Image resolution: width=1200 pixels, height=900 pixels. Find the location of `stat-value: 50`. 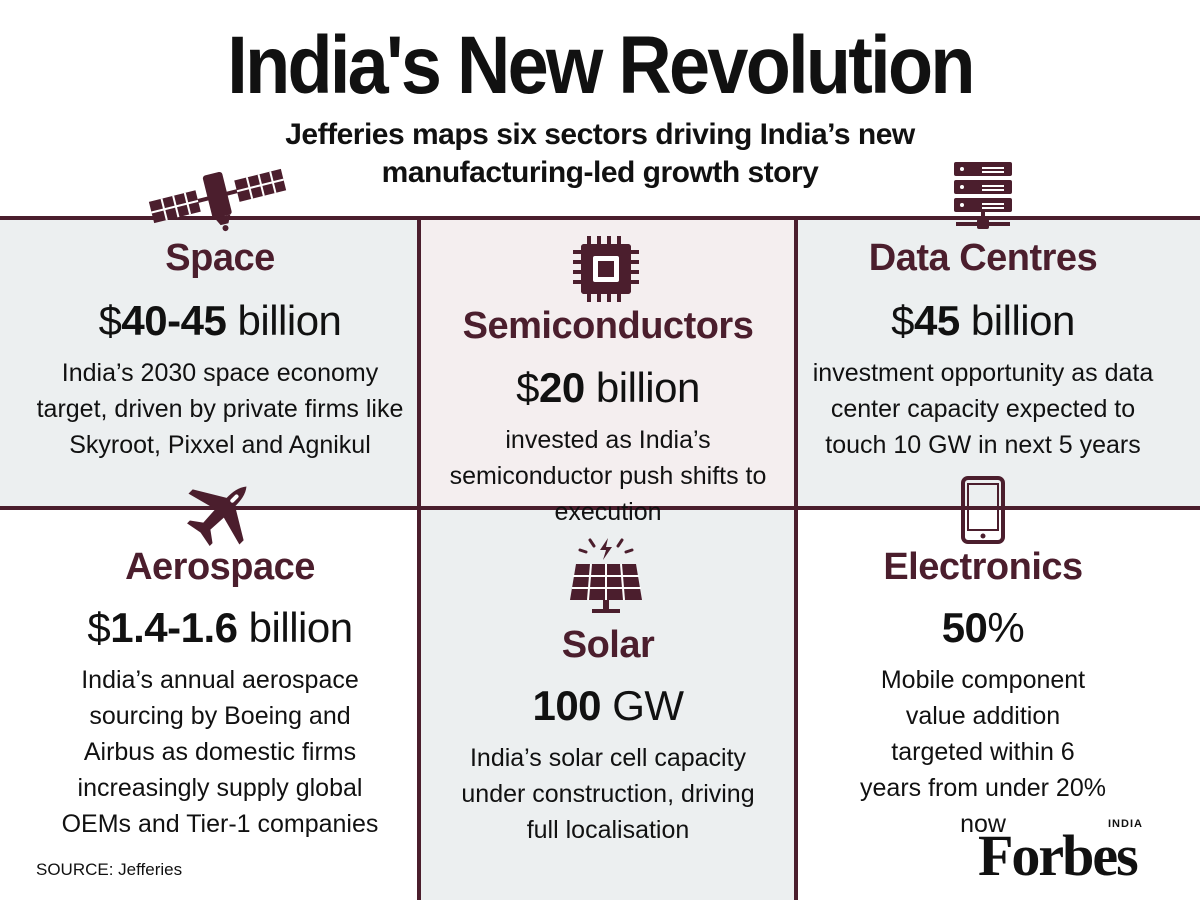

stat-value: 50 is located at coordinates (964, 627).